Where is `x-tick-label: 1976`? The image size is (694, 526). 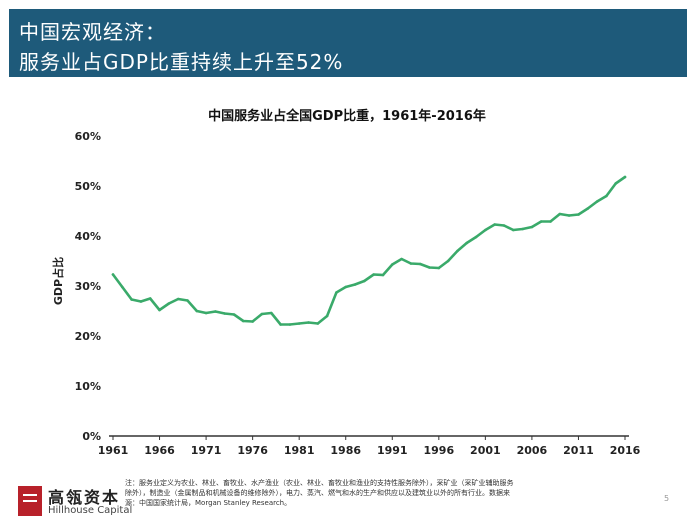 x-tick-label: 1976 is located at coordinates (252, 450).